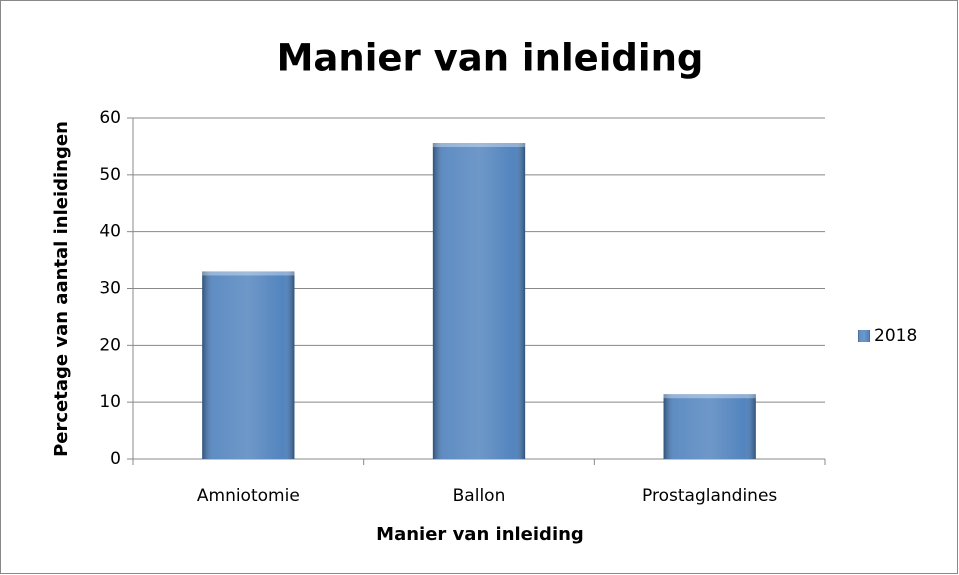 The height and width of the screenshot is (575, 959). Describe the element at coordinates (110, 232) in the screenshot. I see `y-tick-label: 40` at that location.